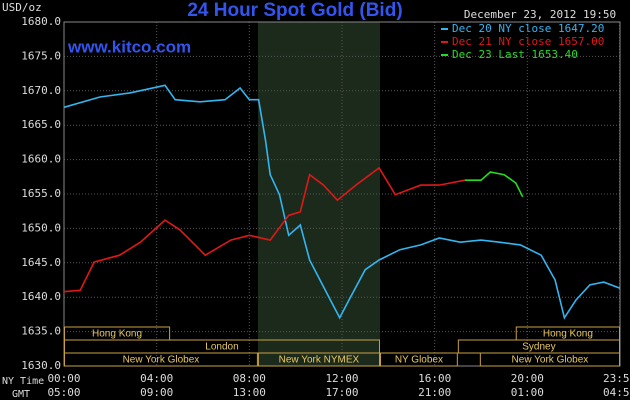  What do you see at coordinates (41, 55) in the screenshot?
I see `y-tick-label: 1675.0` at bounding box center [41, 55].